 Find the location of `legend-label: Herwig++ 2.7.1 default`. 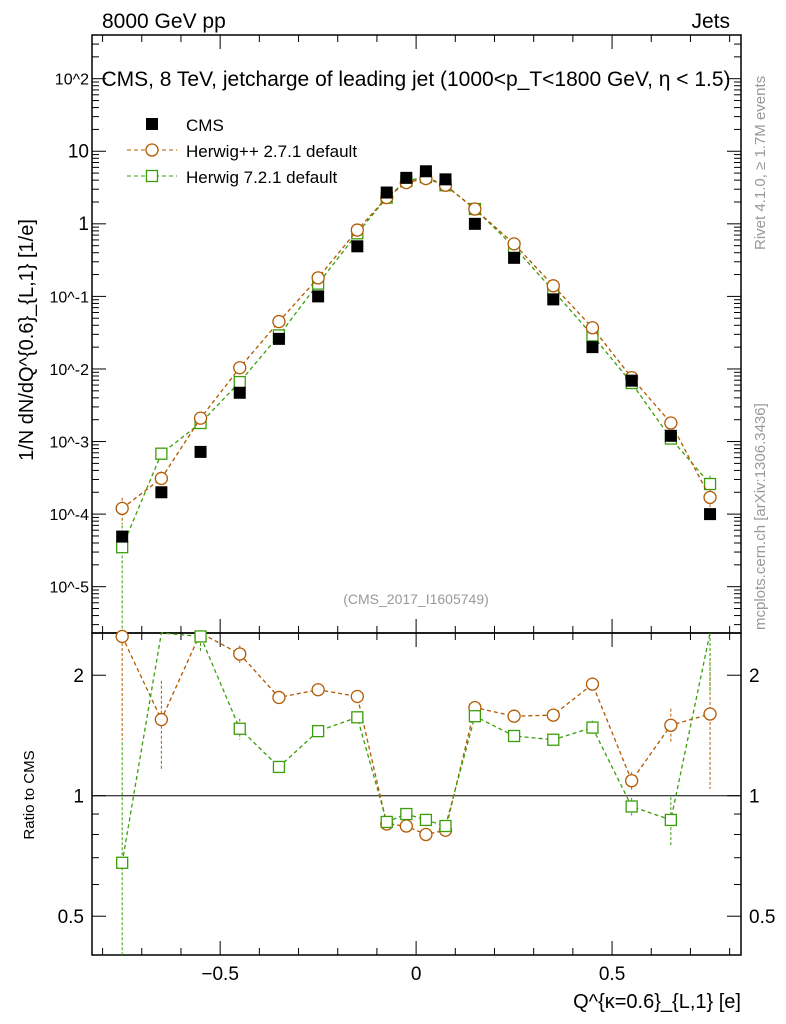

legend-label: Herwig++ 2.7.1 default is located at coordinates (271, 151).